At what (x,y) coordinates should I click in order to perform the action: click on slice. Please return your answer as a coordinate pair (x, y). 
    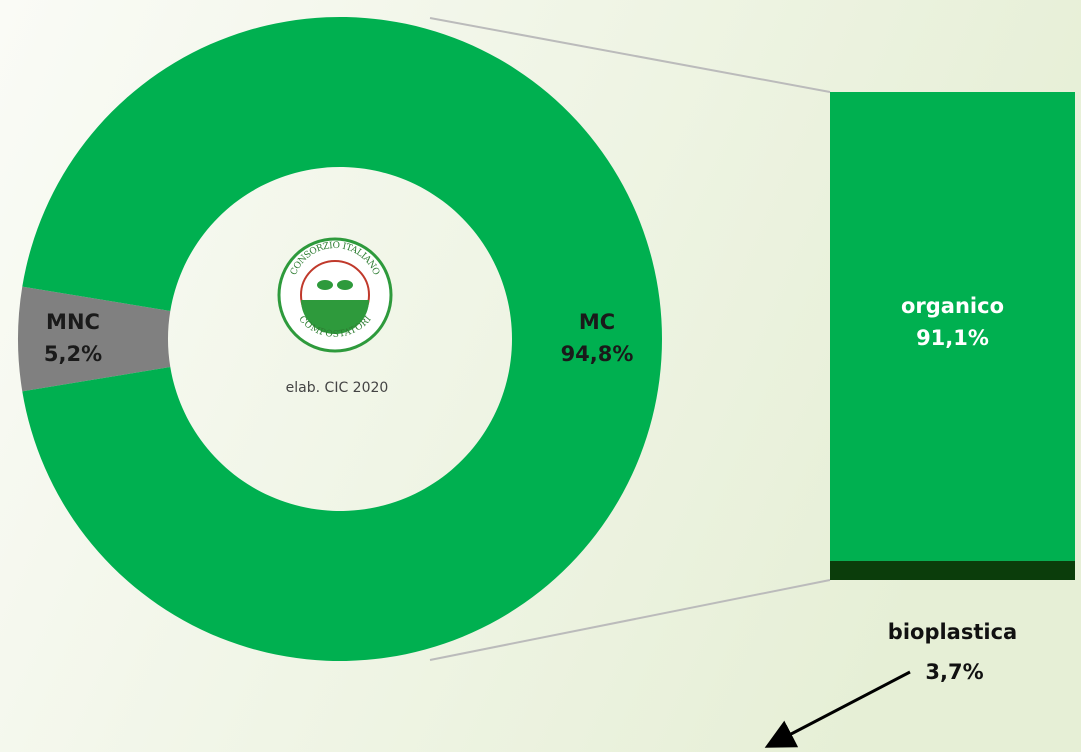
    Looking at the image, I should click on (94, 339).